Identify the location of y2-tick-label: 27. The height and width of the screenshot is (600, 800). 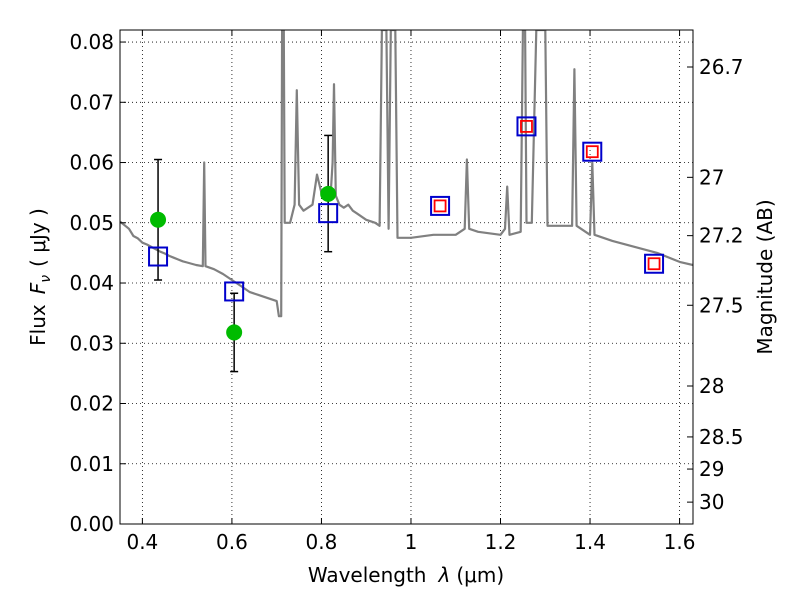
(711, 177).